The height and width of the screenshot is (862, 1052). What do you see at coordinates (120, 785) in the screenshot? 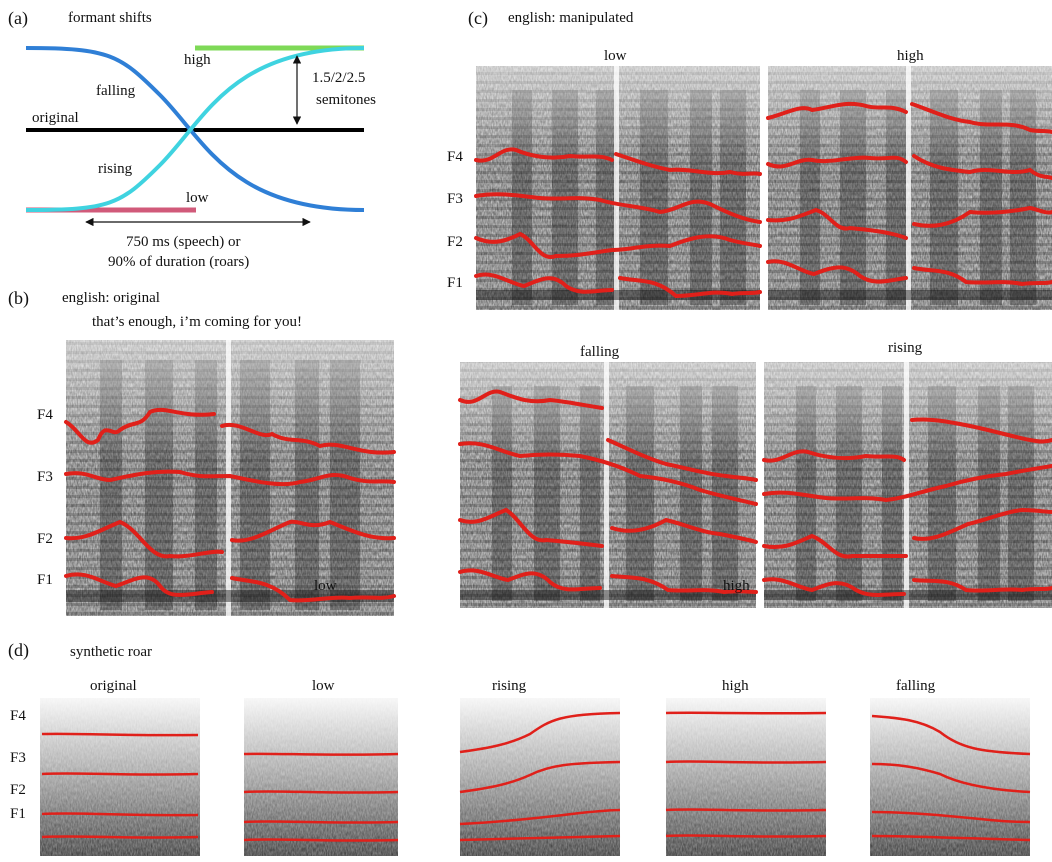
I see `formant-tracks-d-original` at bounding box center [120, 785].